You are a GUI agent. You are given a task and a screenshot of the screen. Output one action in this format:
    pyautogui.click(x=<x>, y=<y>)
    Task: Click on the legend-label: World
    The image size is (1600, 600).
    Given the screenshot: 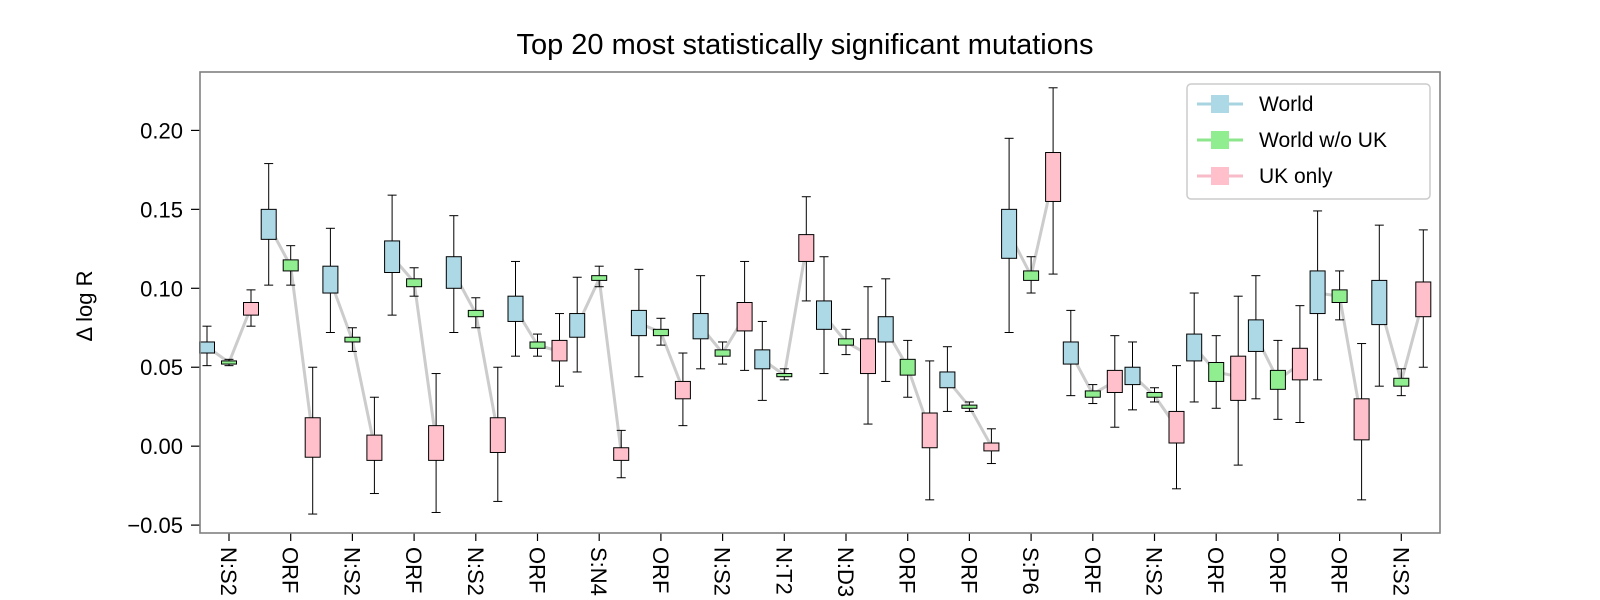 What is the action you would take?
    pyautogui.click(x=1286, y=104)
    